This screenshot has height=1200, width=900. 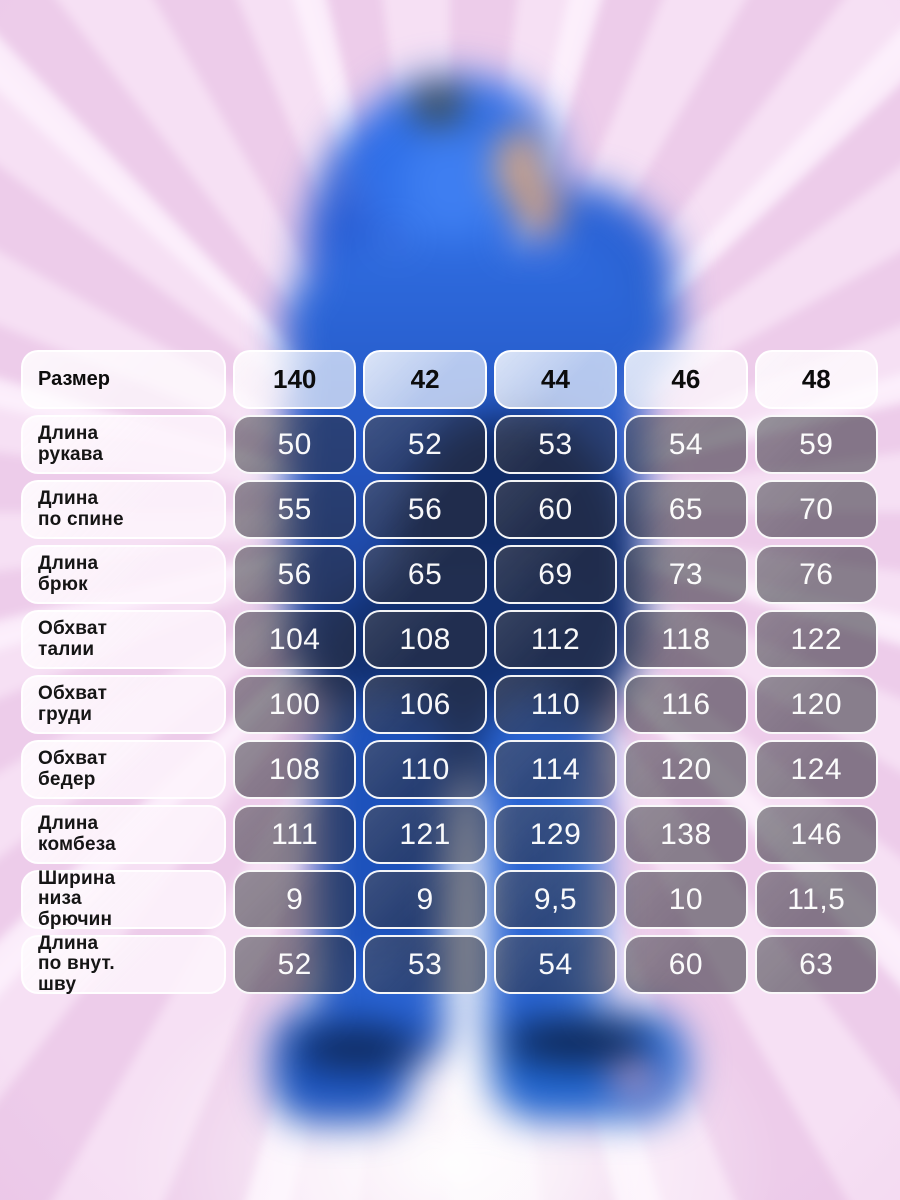 I want to click on right-ankle-shadow, so click(x=577, y=1042).